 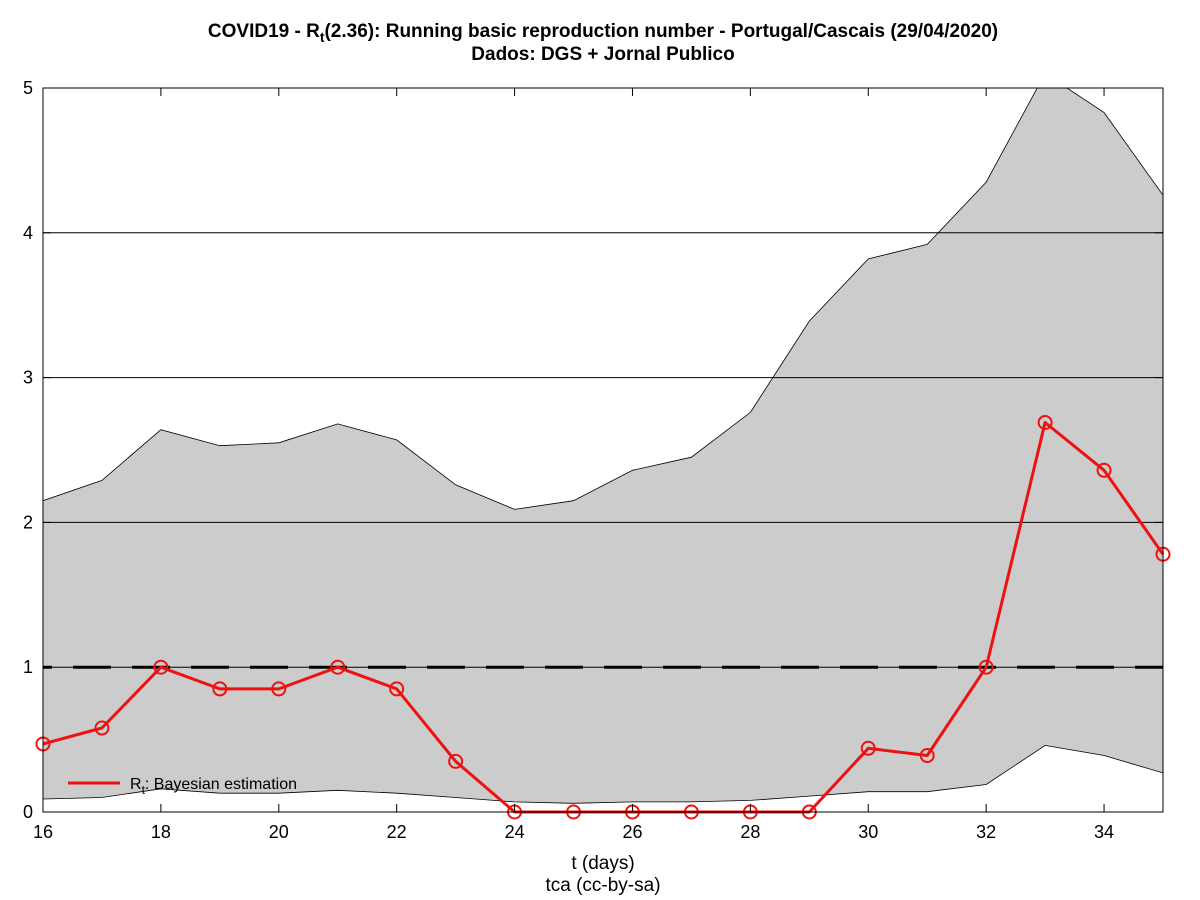 What do you see at coordinates (161, 832) in the screenshot?
I see `x-tick-label: 18` at bounding box center [161, 832].